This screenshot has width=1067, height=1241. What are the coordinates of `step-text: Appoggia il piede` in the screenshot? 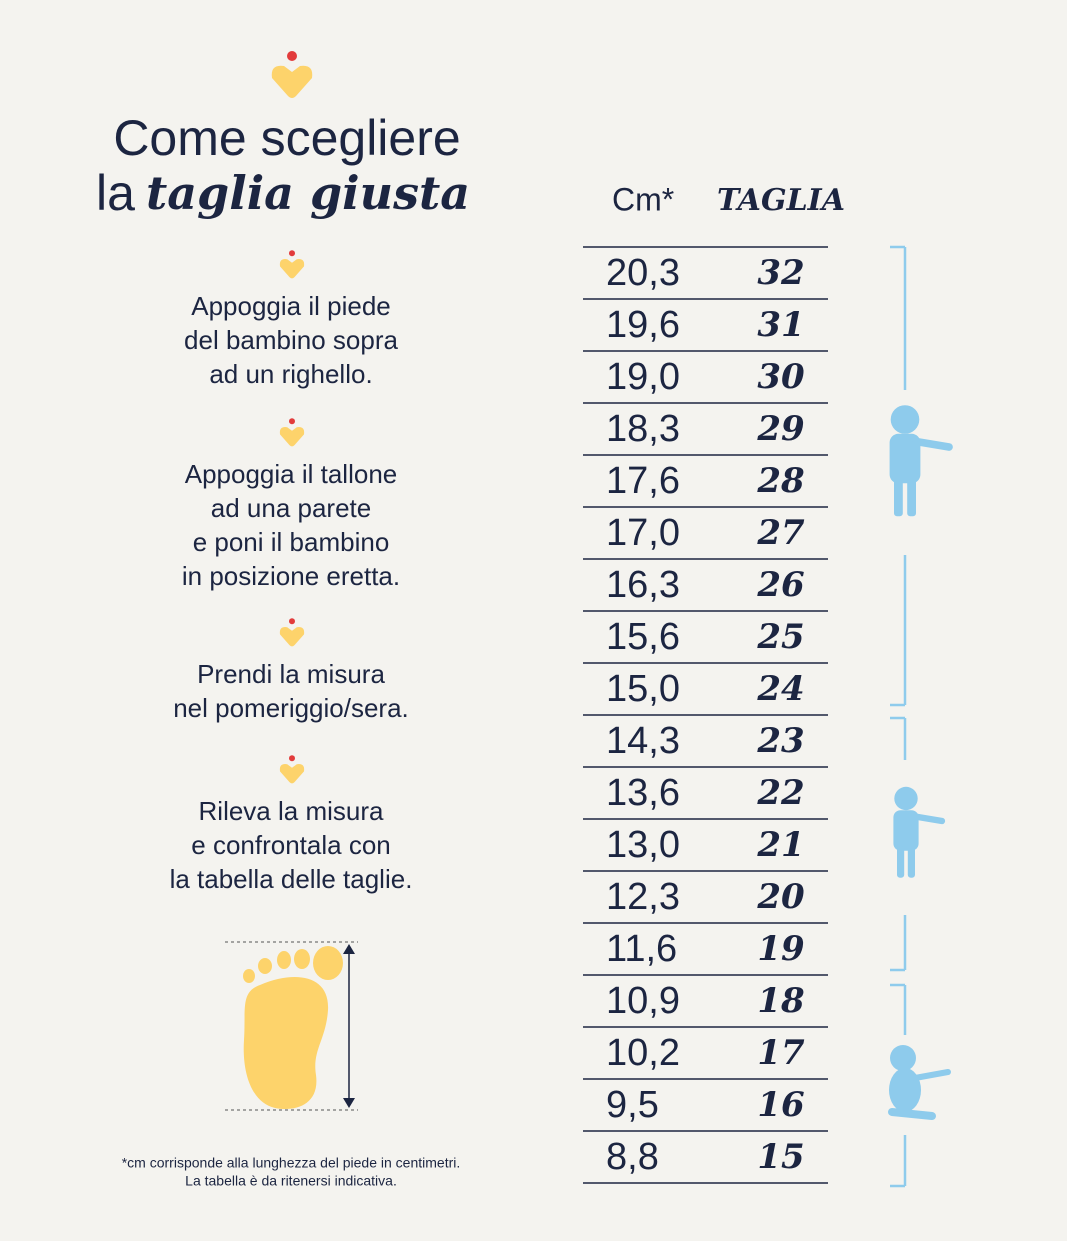 It's located at (291, 306).